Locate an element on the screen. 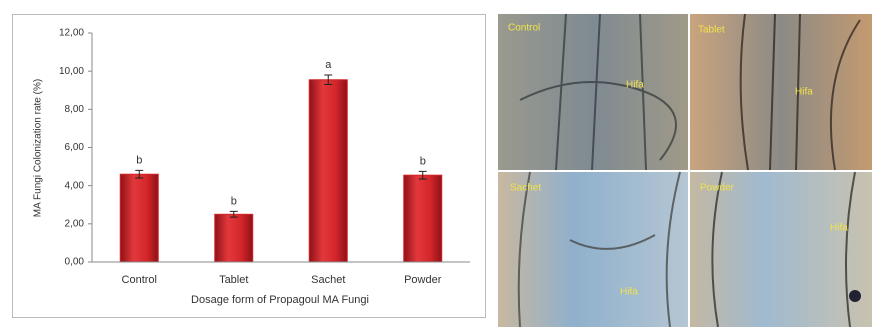 The image size is (872, 327). y-tick-label: 6,00 is located at coordinates (75, 147).